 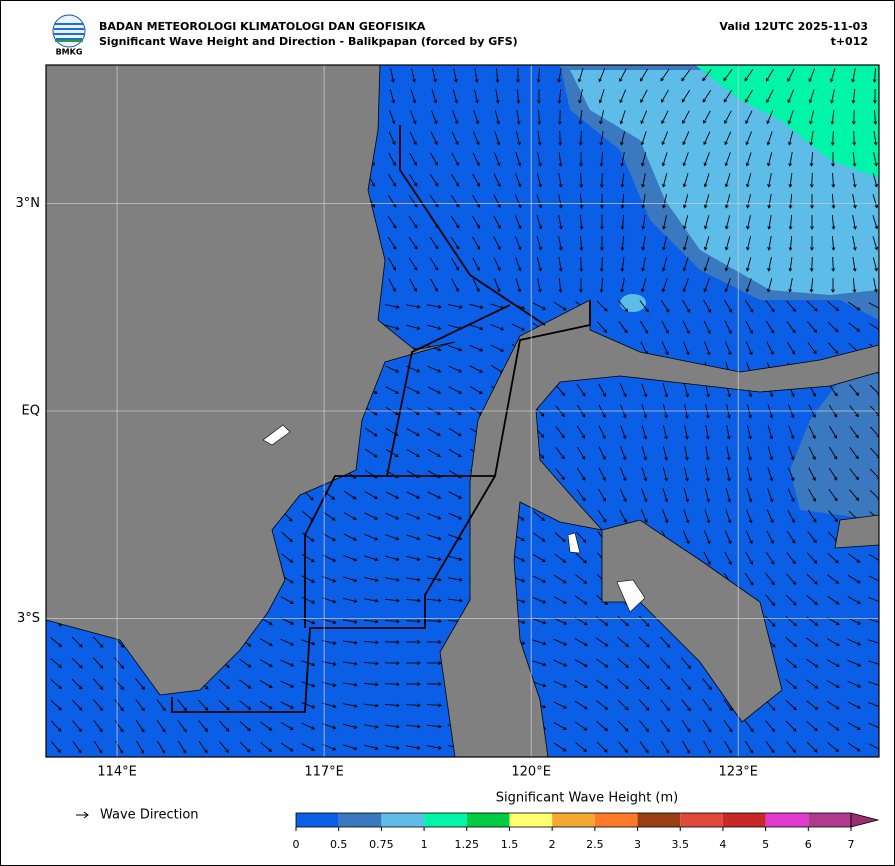 What do you see at coordinates (573, 820) in the screenshot?
I see `colorbar-bin` at bounding box center [573, 820].